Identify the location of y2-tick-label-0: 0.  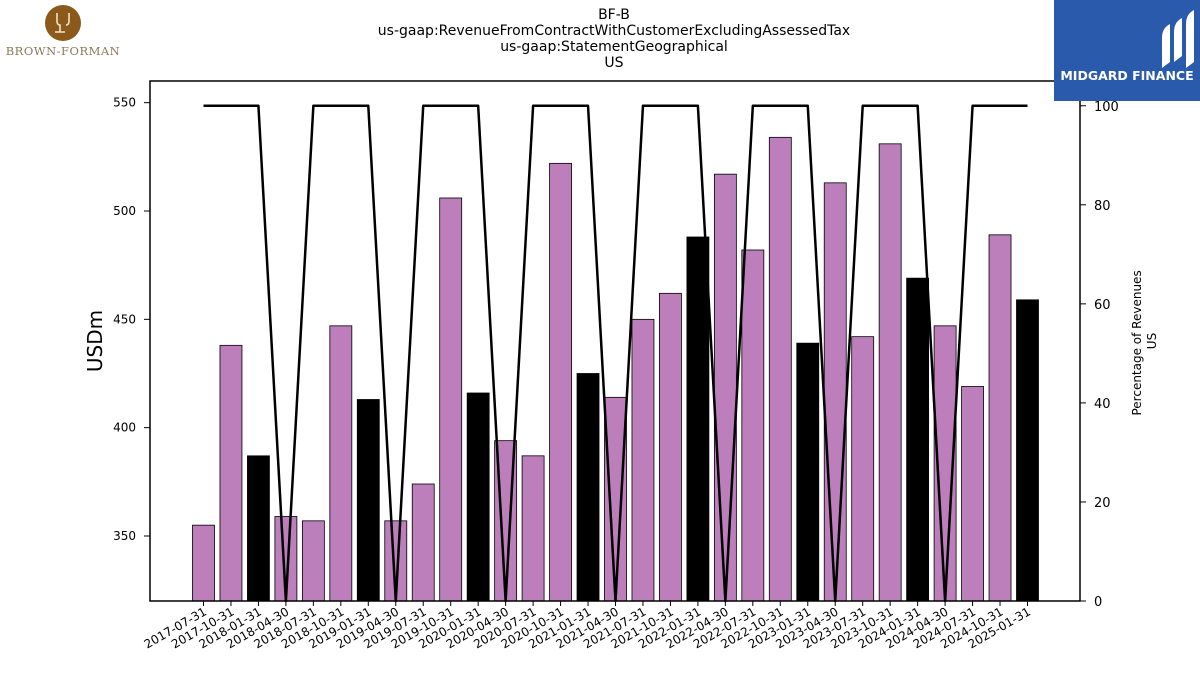
(1098, 602).